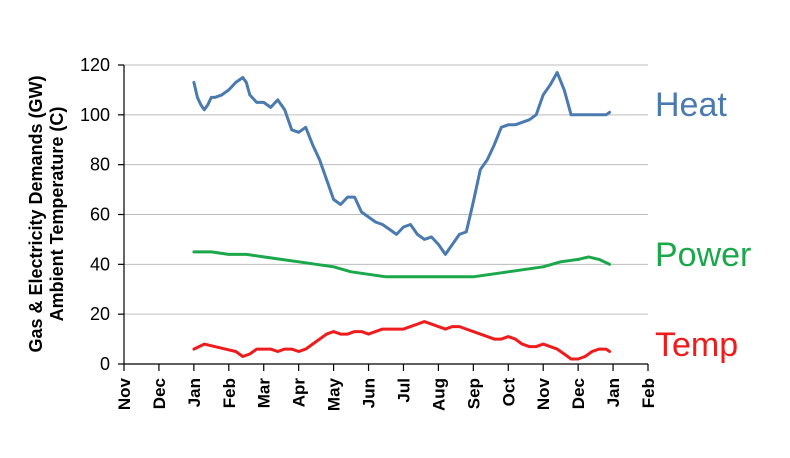 This screenshot has height=458, width=790. Describe the element at coordinates (264, 393) in the screenshot. I see `x-tick-label: Mar` at that location.